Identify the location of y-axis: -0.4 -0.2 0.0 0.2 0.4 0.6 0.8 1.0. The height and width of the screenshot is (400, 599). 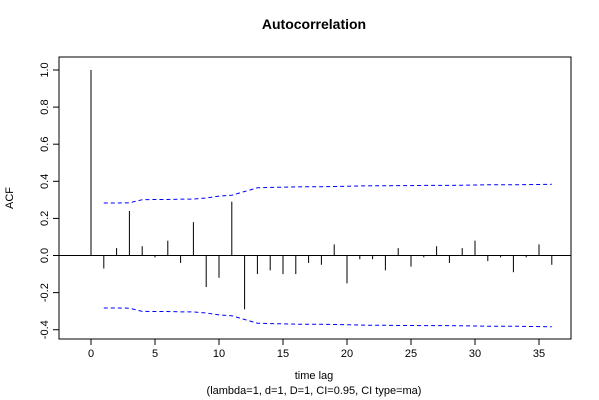
(49, 200).